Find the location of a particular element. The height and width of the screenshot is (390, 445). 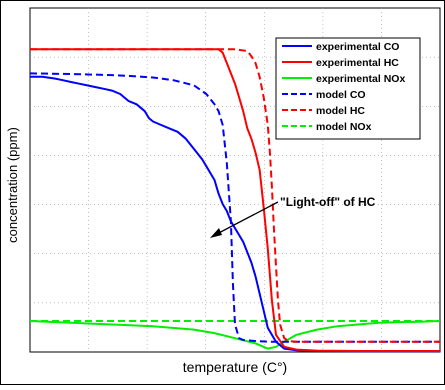

legend-box is located at coordinates (348, 88).